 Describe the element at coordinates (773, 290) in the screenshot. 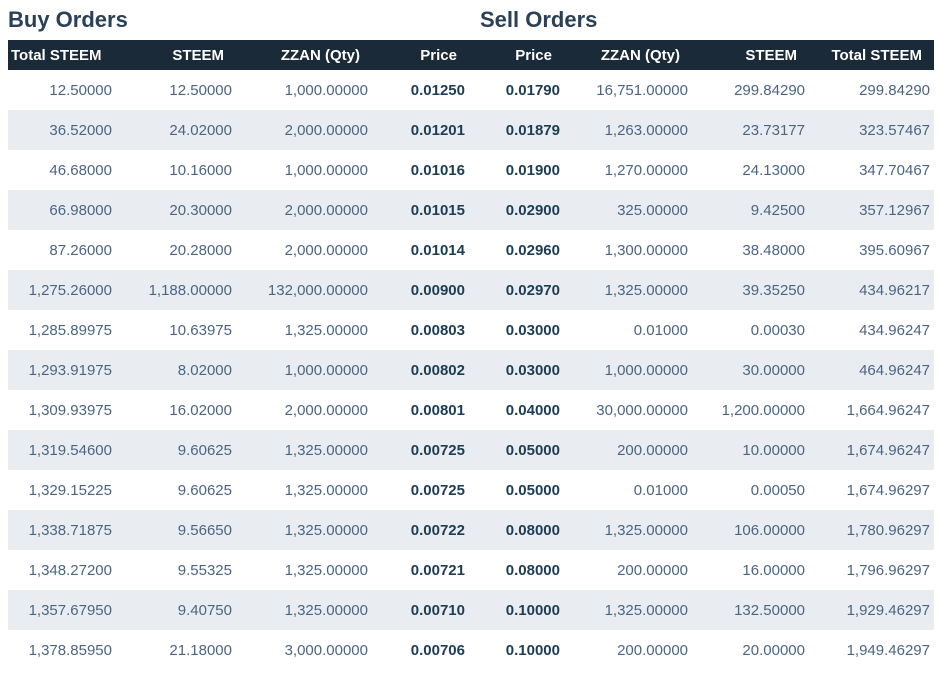

I see `sell-steem-cell: 39.35250` at that location.